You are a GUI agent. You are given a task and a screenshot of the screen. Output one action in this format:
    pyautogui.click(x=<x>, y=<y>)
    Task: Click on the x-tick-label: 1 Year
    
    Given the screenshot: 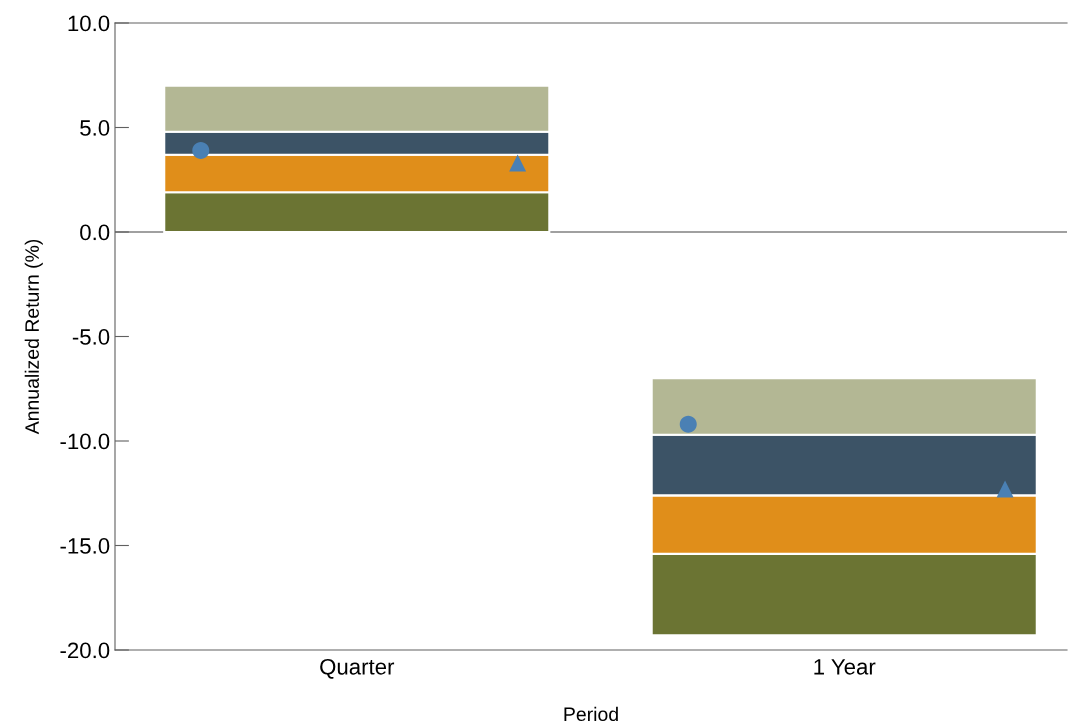 What is the action you would take?
    pyautogui.click(x=845, y=667)
    